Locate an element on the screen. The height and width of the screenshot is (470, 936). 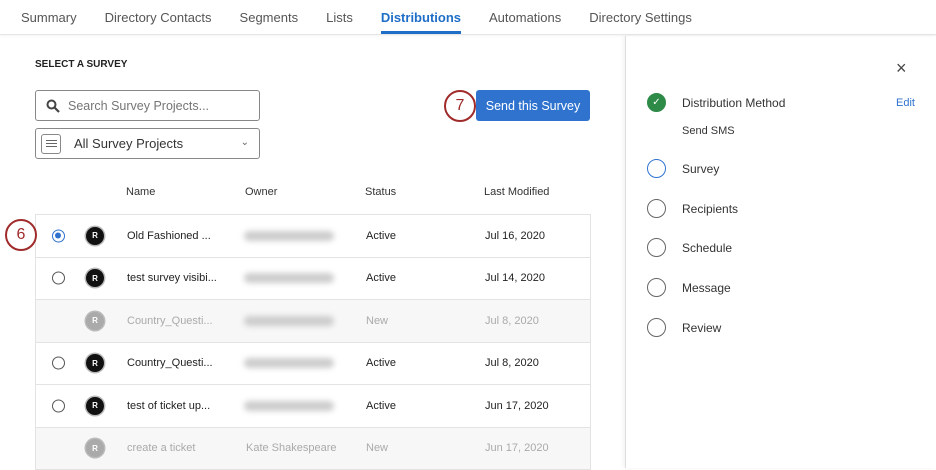
step-distribution-method: ✓ Distribution Method is located at coordinates (716, 102).